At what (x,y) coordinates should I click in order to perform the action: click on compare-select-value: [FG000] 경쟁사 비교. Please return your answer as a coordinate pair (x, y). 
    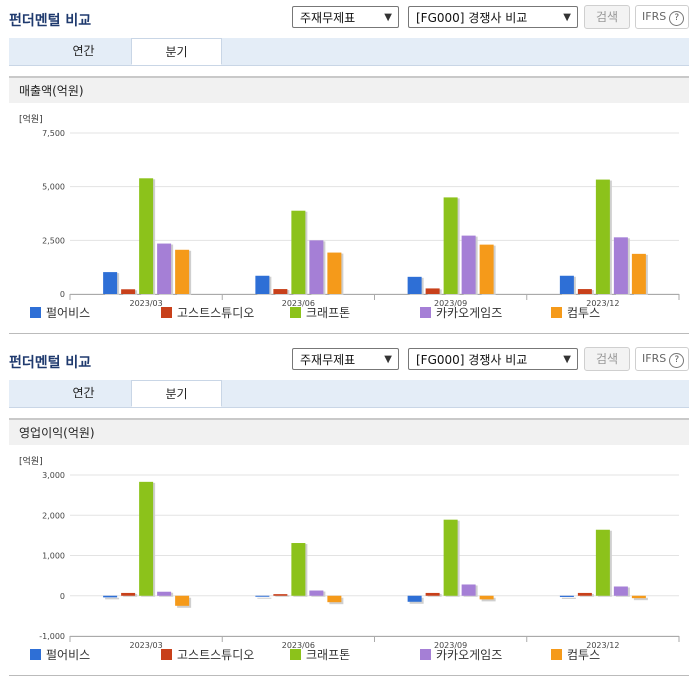
    Looking at the image, I should click on (472, 18).